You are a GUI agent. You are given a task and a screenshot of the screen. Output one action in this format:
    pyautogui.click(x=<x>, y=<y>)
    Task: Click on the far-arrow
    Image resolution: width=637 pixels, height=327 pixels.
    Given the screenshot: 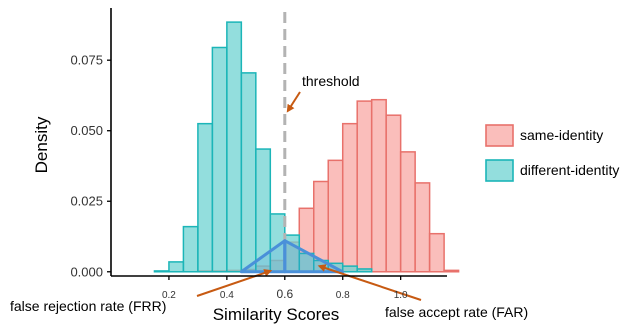 What is the action you would take?
    pyautogui.click(x=369, y=282)
    